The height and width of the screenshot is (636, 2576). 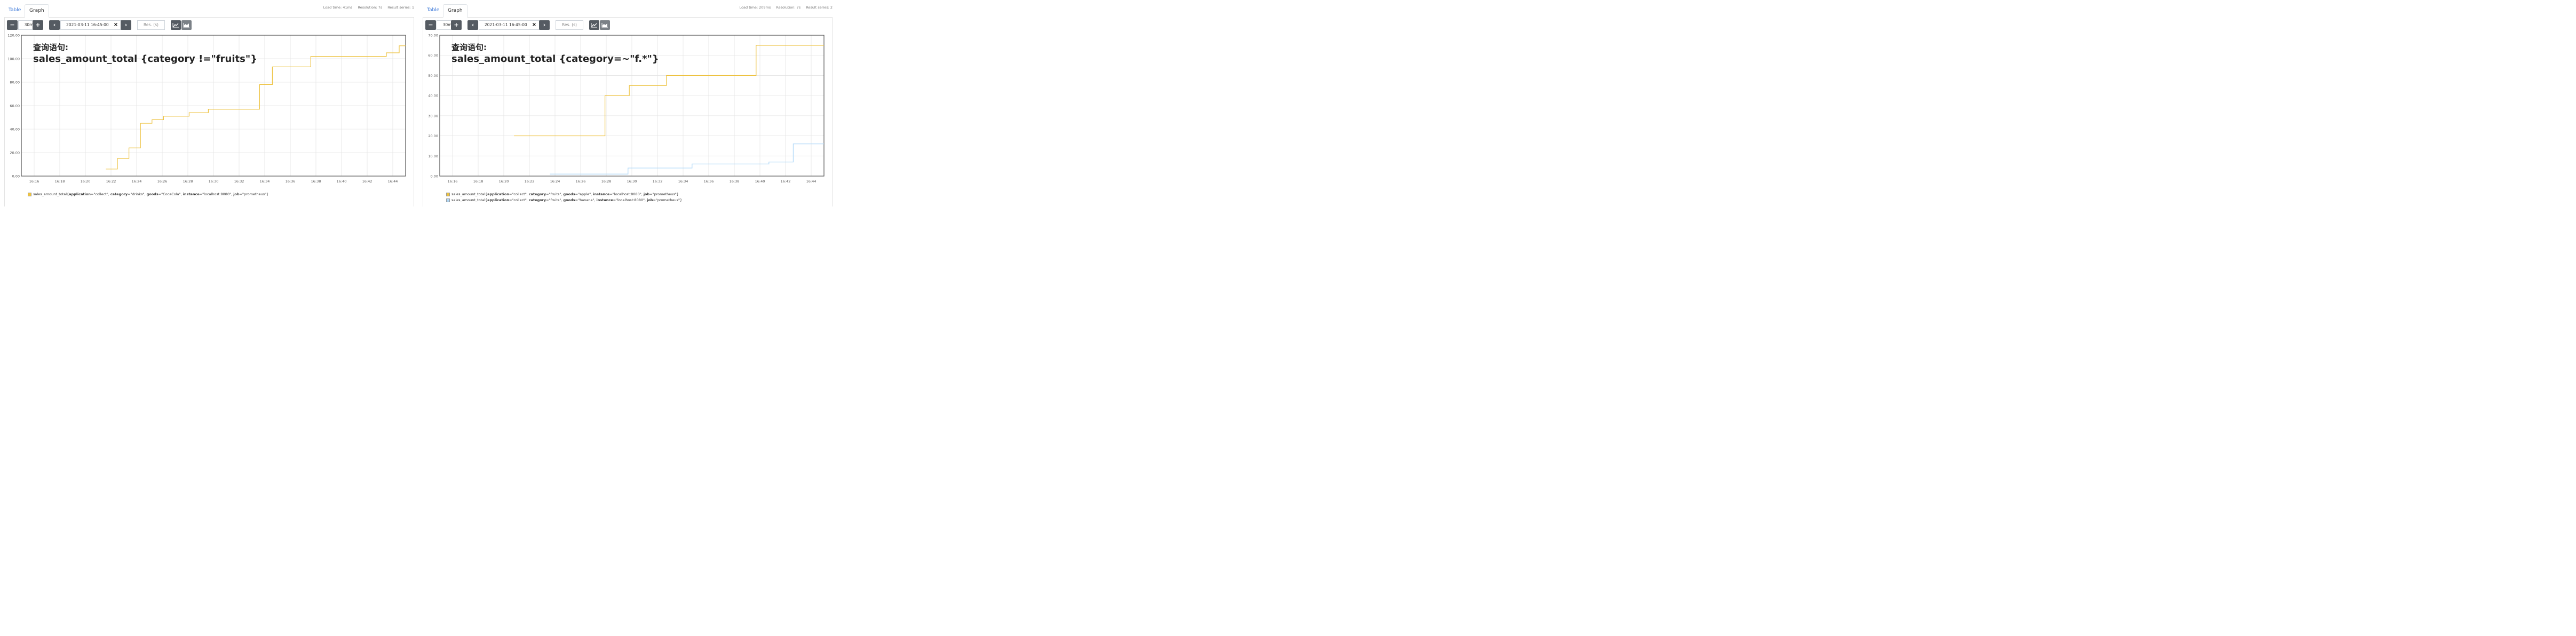 I want to click on load-time-text: Load time: 41ms, so click(x=338, y=7).